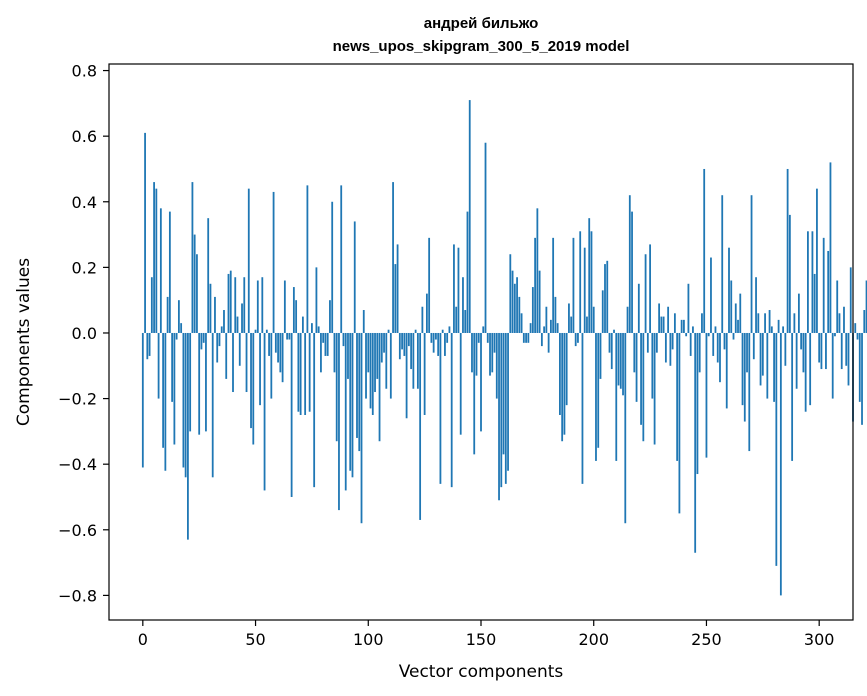 The width and height of the screenshot is (867, 696). Describe the element at coordinates (84, 136) in the screenshot. I see `y-tick-label: 0.6` at that location.